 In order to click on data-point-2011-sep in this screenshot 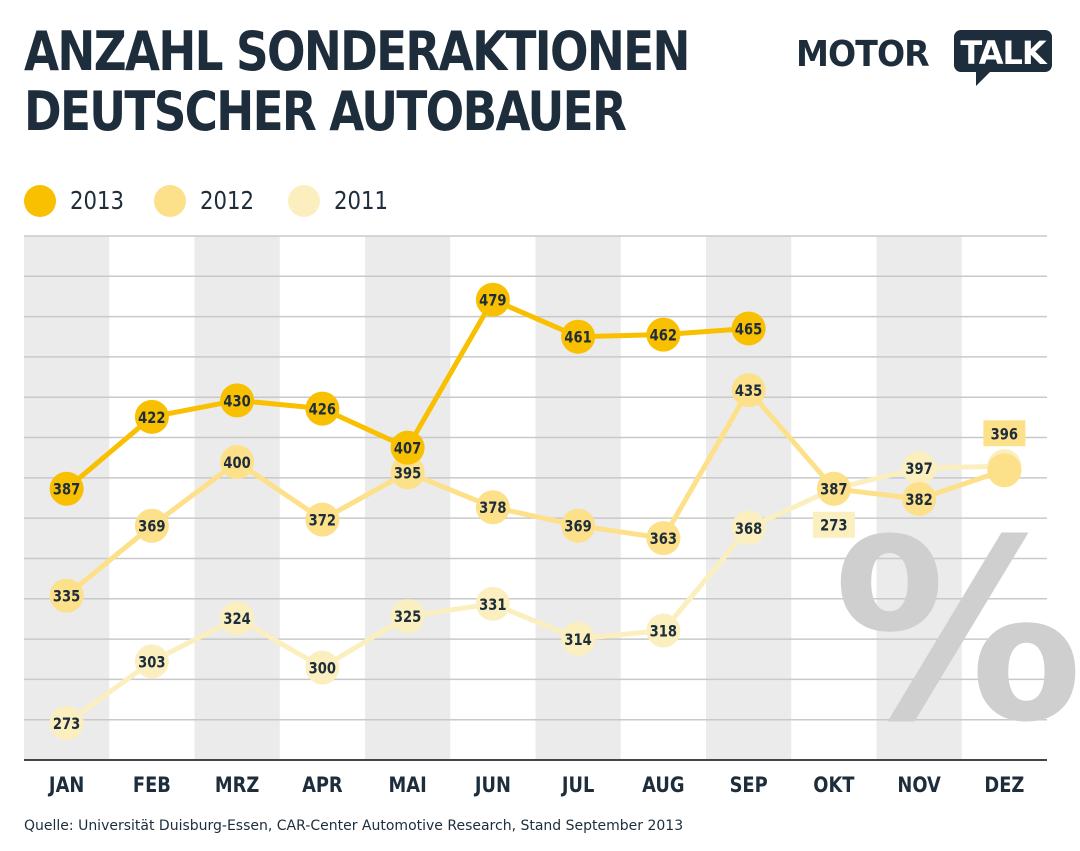, I will do `click(748, 527)`.